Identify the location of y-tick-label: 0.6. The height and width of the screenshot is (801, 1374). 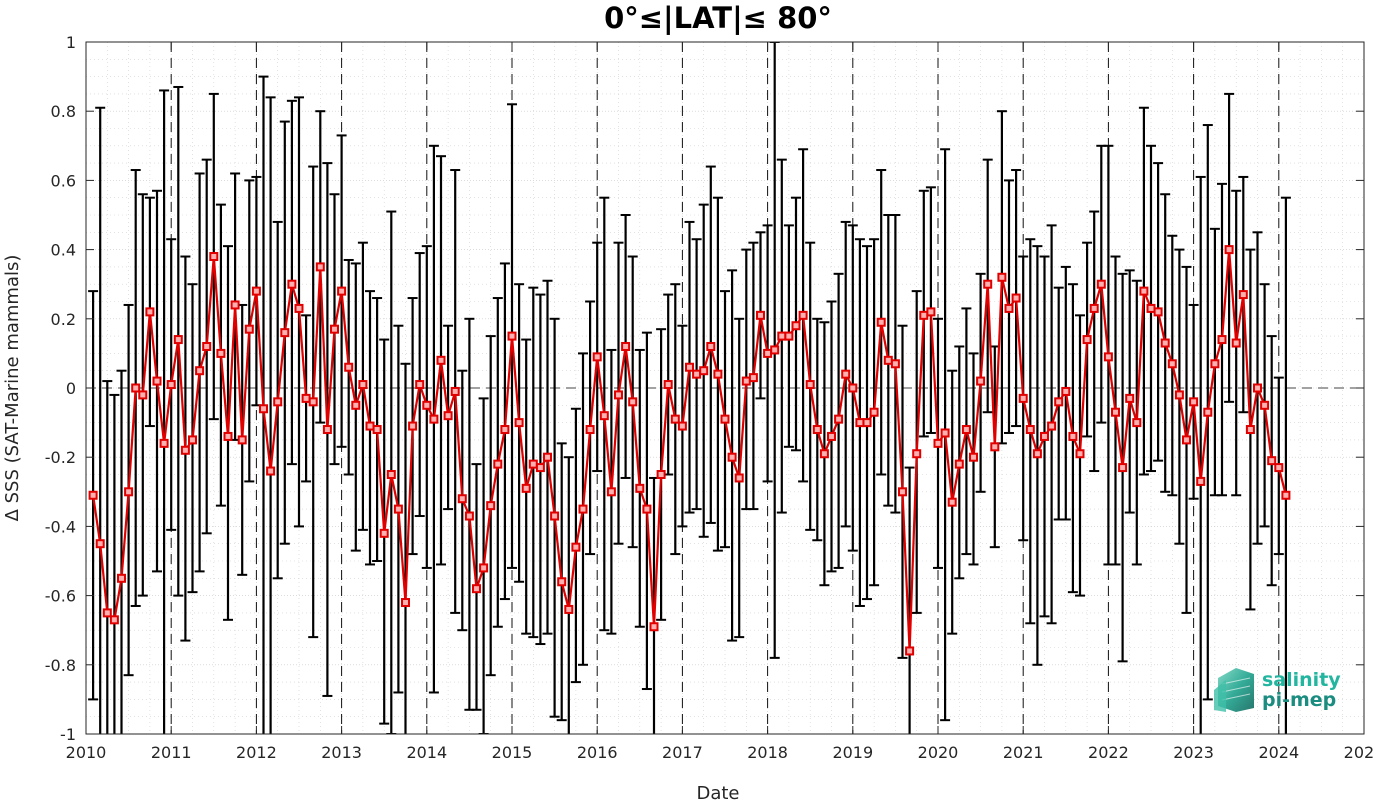
(63, 180).